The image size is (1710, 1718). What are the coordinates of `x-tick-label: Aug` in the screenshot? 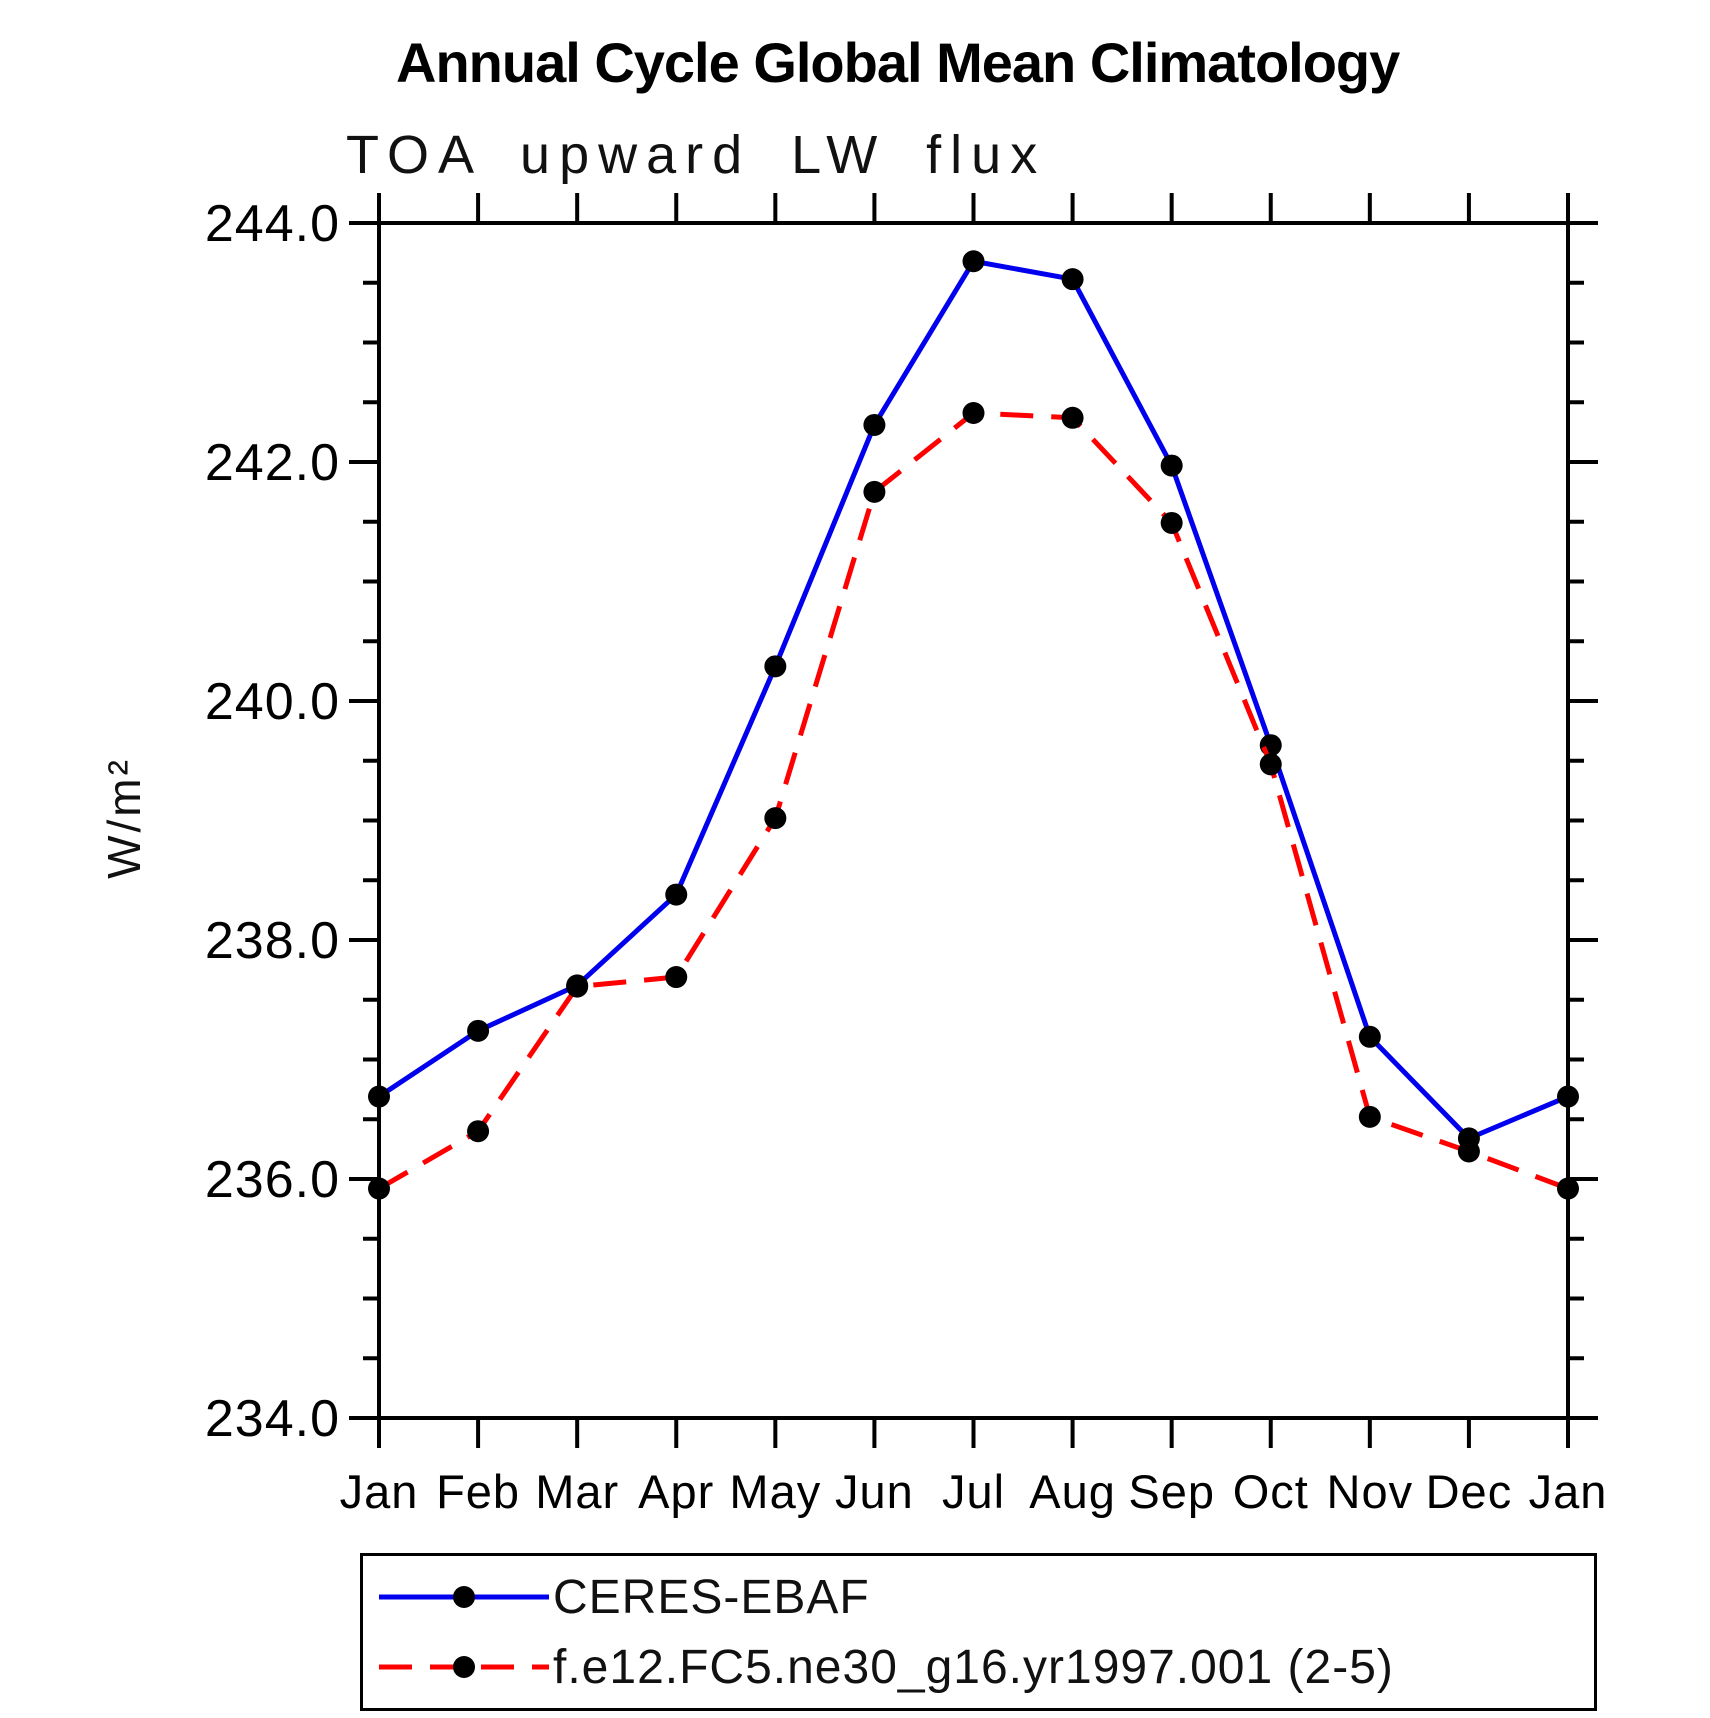 It's located at (1072, 1491).